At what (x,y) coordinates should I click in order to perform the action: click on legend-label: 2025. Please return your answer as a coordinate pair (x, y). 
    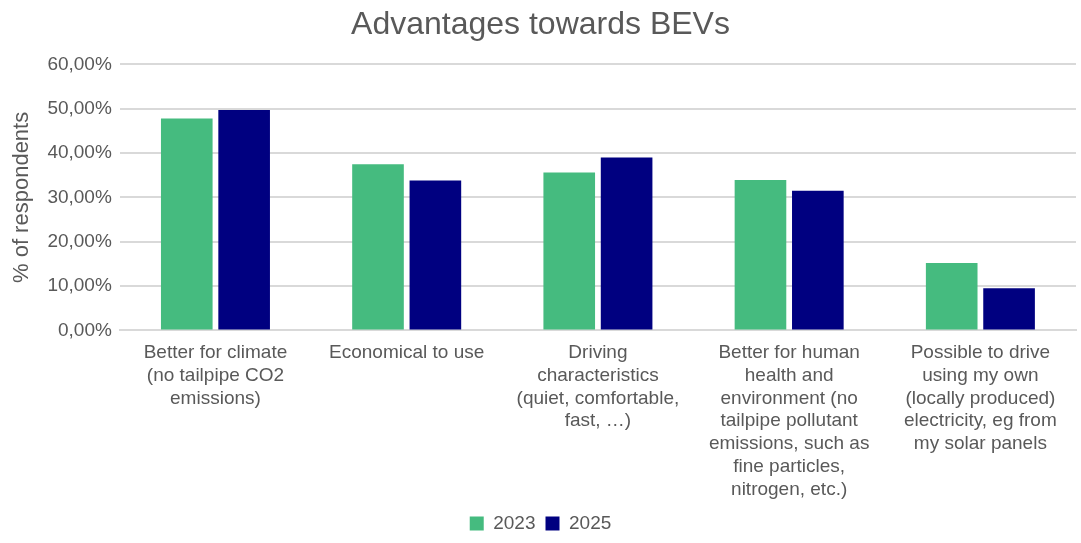
    Looking at the image, I should click on (590, 522).